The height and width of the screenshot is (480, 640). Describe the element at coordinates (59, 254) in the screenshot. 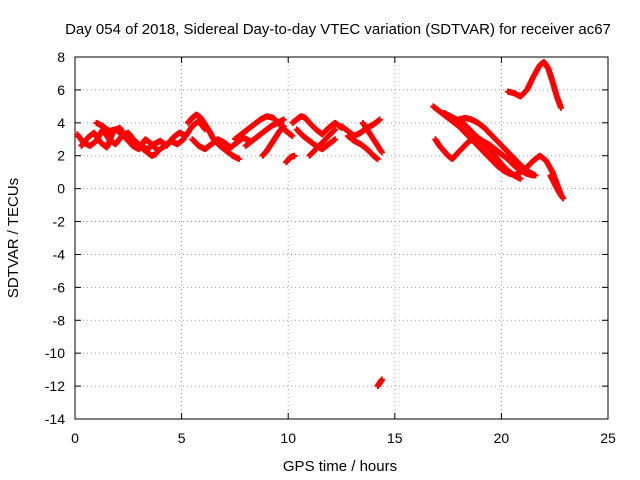

I see `y-tick-label: -4` at that location.